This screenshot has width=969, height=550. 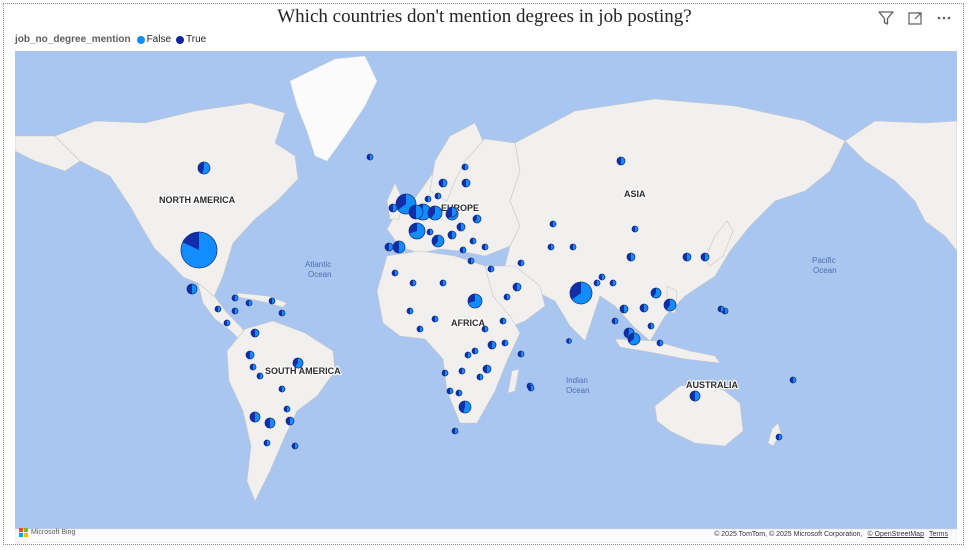 I want to click on terms-link: Terms, so click(x=938, y=534).